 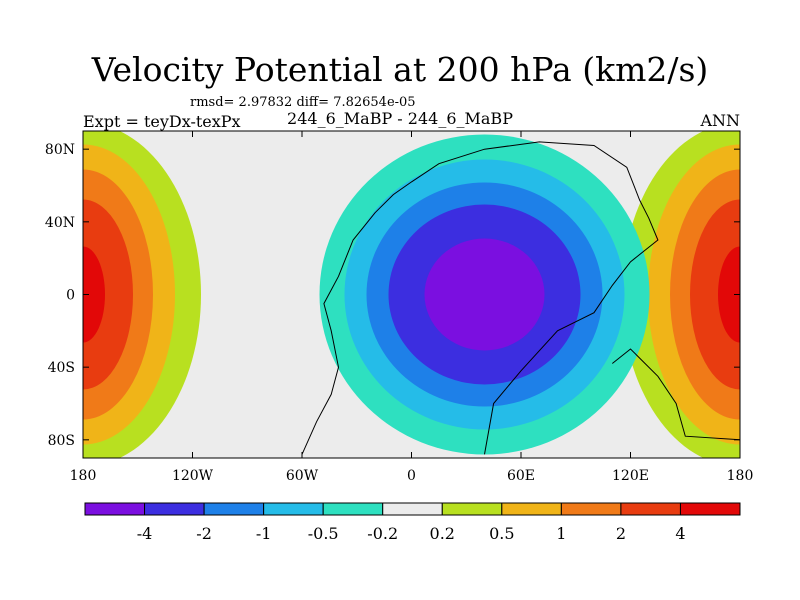 What do you see at coordinates (411, 476) in the screenshot?
I see `x-tick-label: 0` at bounding box center [411, 476].